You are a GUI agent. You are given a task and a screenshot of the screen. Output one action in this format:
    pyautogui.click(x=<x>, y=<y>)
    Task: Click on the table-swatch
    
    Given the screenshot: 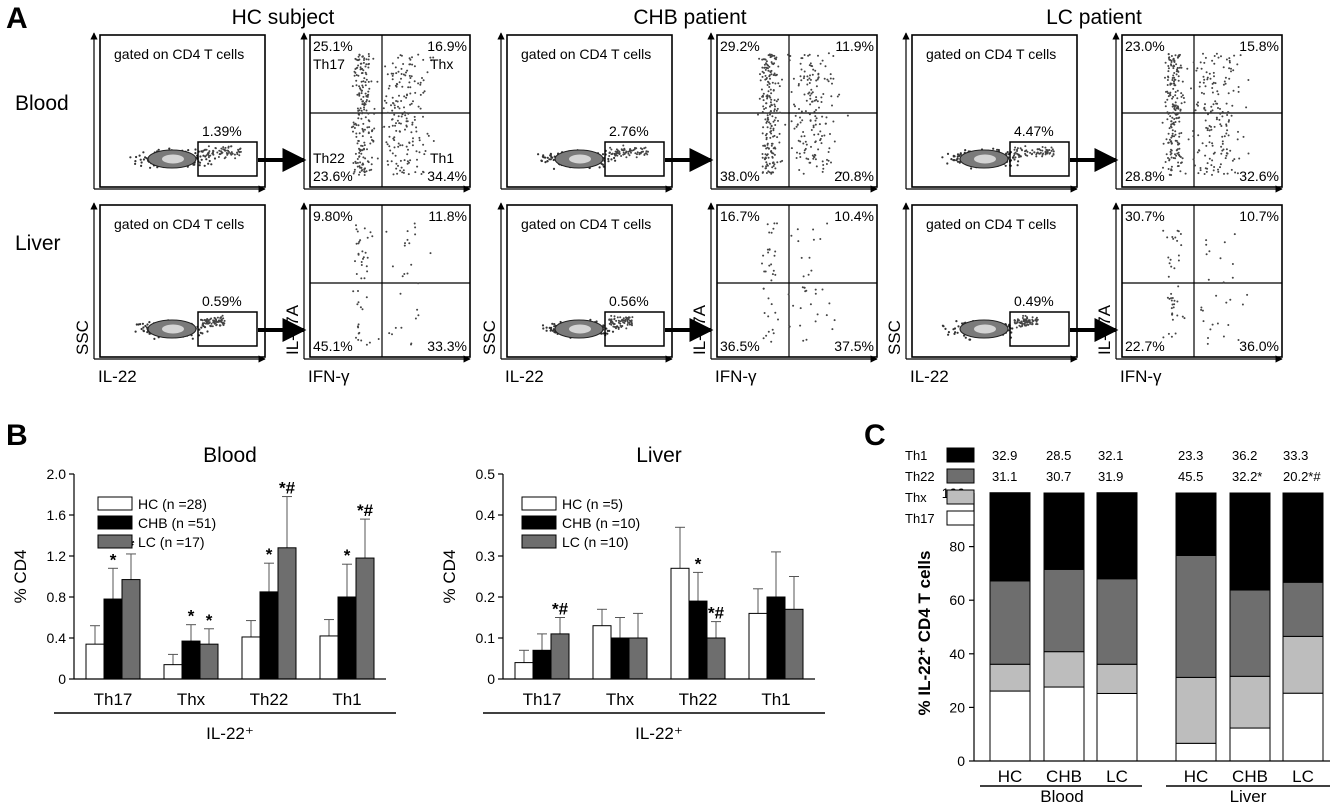 What is the action you would take?
    pyautogui.click(x=960, y=497)
    